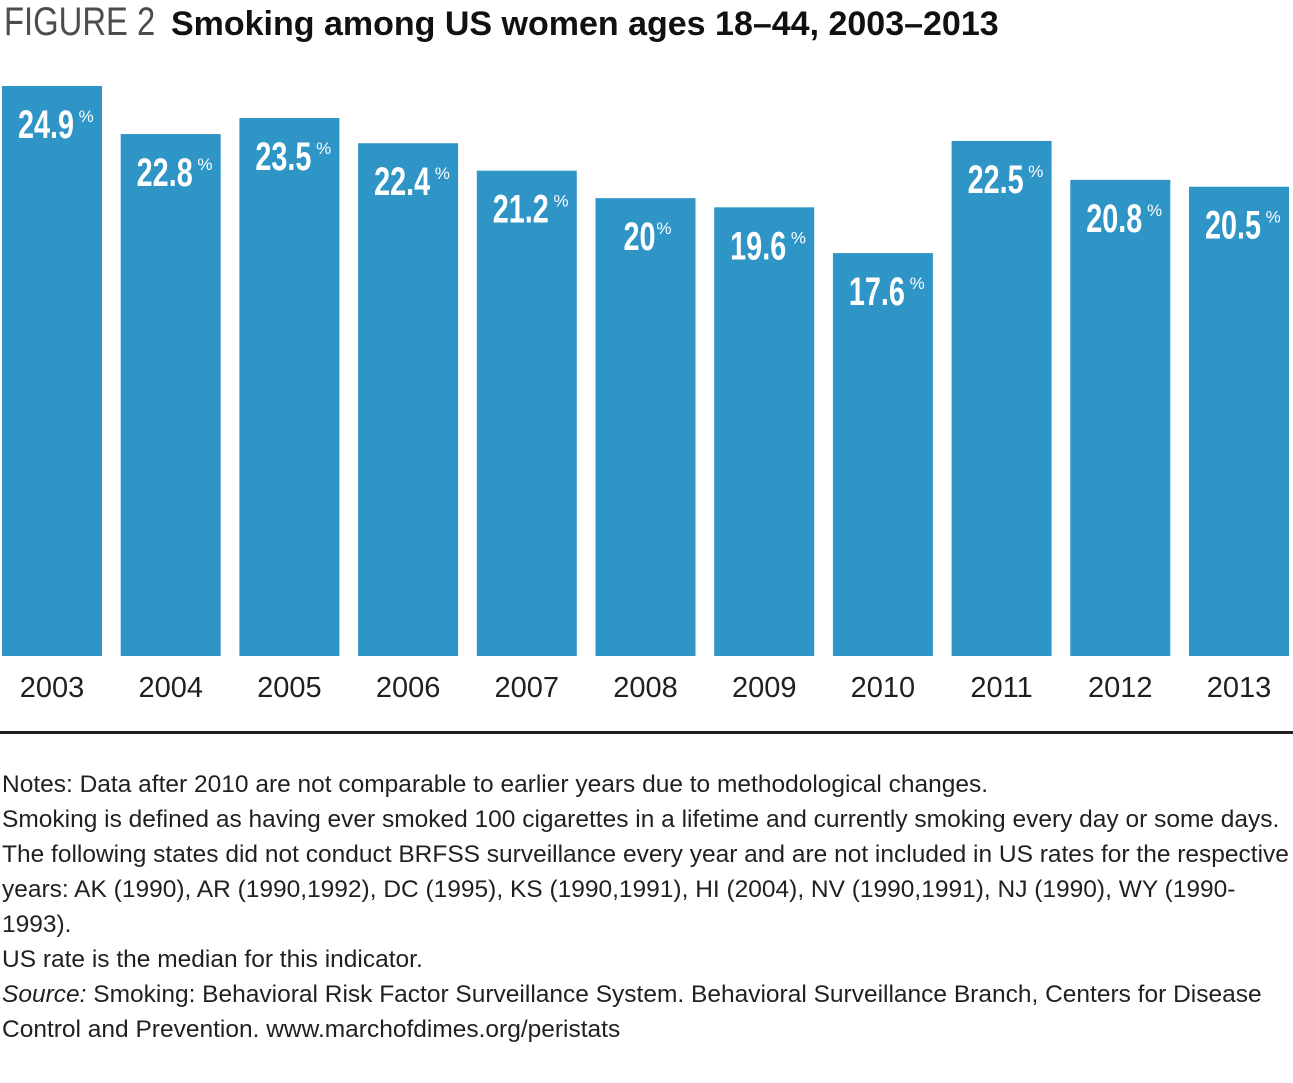 The height and width of the screenshot is (1083, 1293). What do you see at coordinates (86, 116) in the screenshot?
I see `percent-suffix-2003: %` at bounding box center [86, 116].